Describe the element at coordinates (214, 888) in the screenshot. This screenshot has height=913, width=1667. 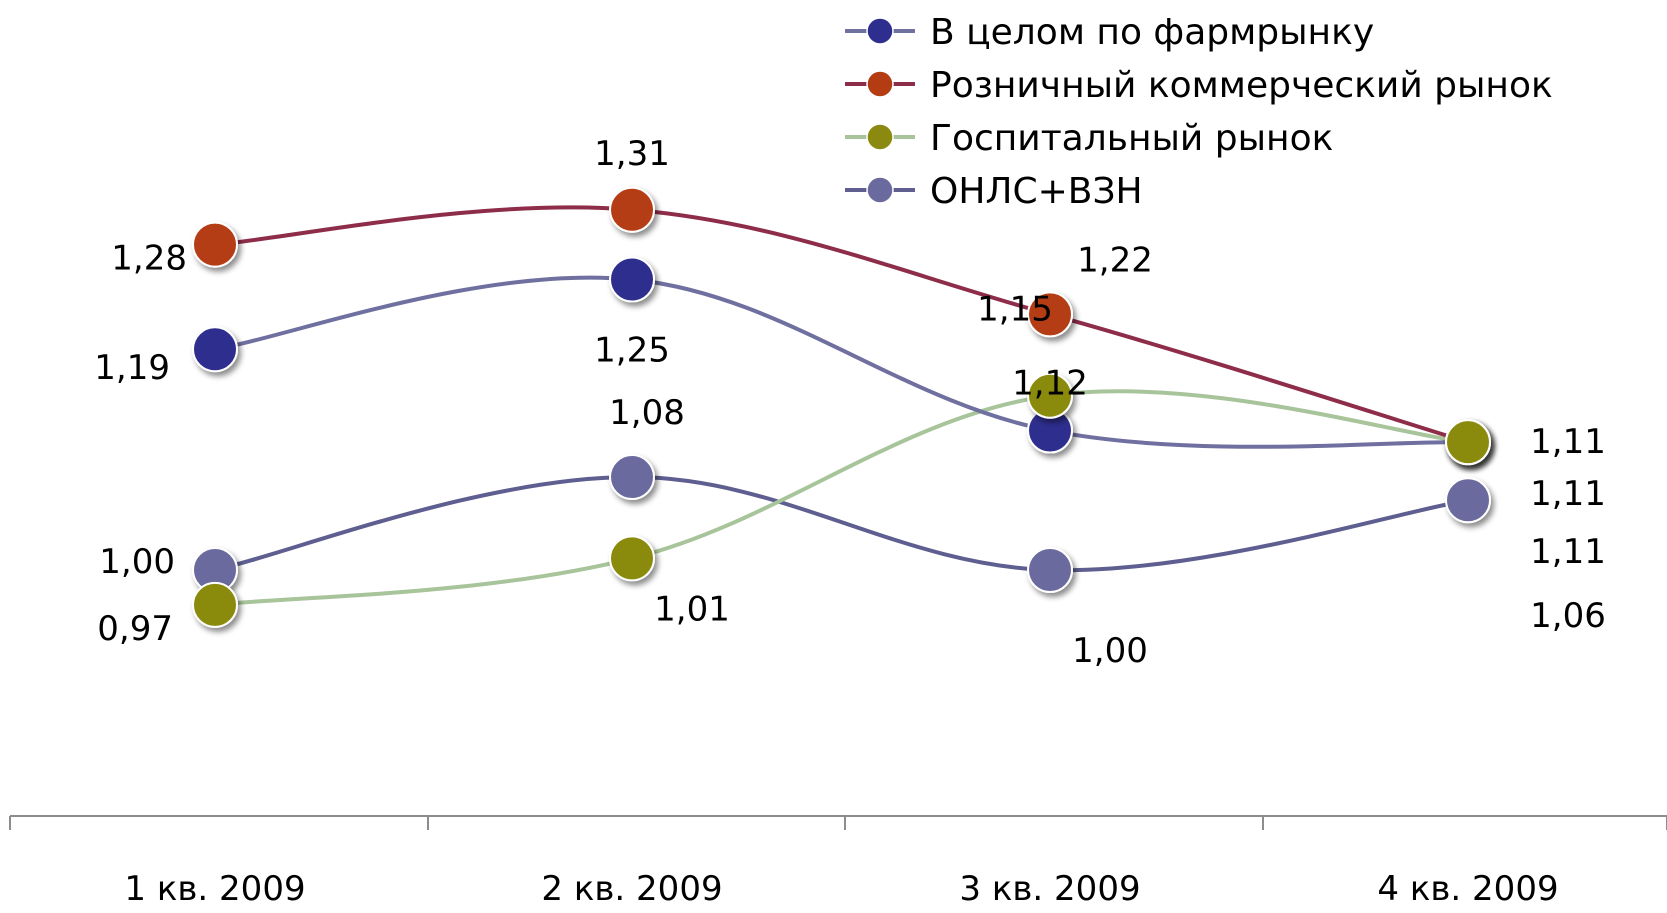
I see `x-tick-label: 1 кв. 2009` at that location.